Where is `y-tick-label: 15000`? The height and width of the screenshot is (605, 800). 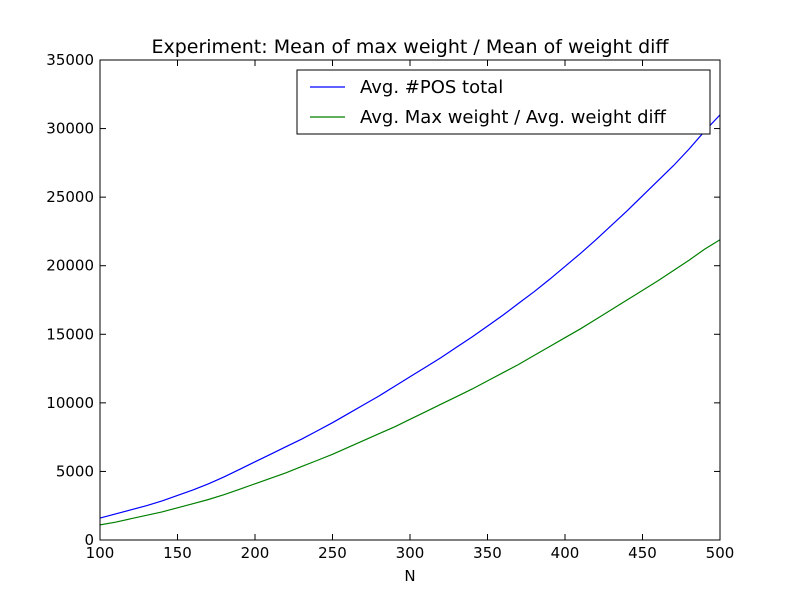 y-tick-label: 15000 is located at coordinates (70, 334).